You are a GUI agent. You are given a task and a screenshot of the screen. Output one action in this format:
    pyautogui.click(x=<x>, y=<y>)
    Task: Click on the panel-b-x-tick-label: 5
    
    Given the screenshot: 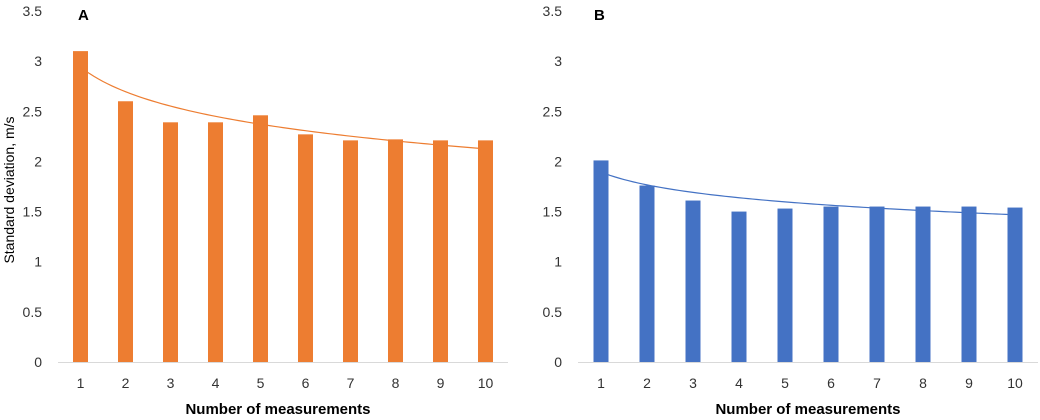 What is the action you would take?
    pyautogui.click(x=785, y=383)
    